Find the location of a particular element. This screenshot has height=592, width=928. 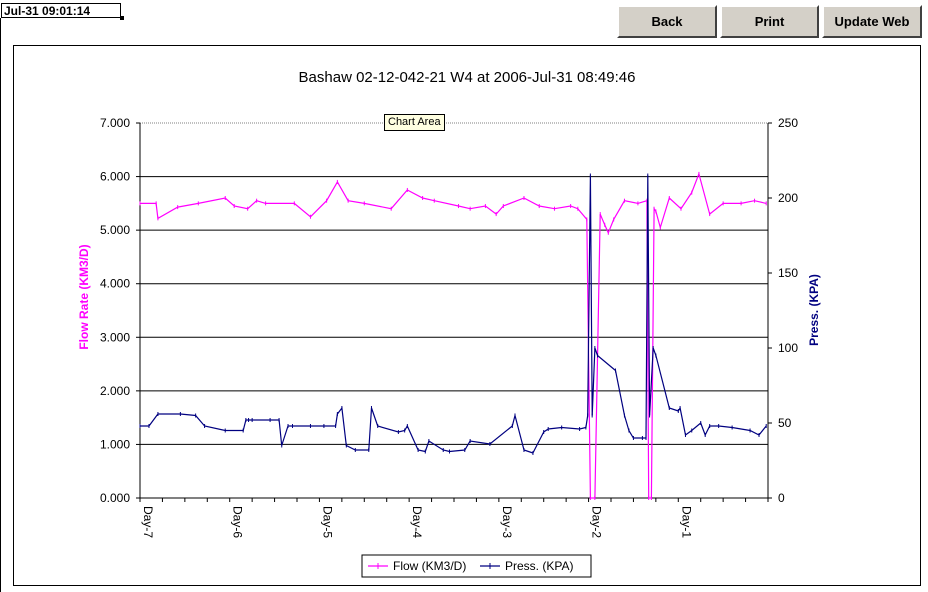

x-tick-label: Day-5 is located at coordinates (327, 522).